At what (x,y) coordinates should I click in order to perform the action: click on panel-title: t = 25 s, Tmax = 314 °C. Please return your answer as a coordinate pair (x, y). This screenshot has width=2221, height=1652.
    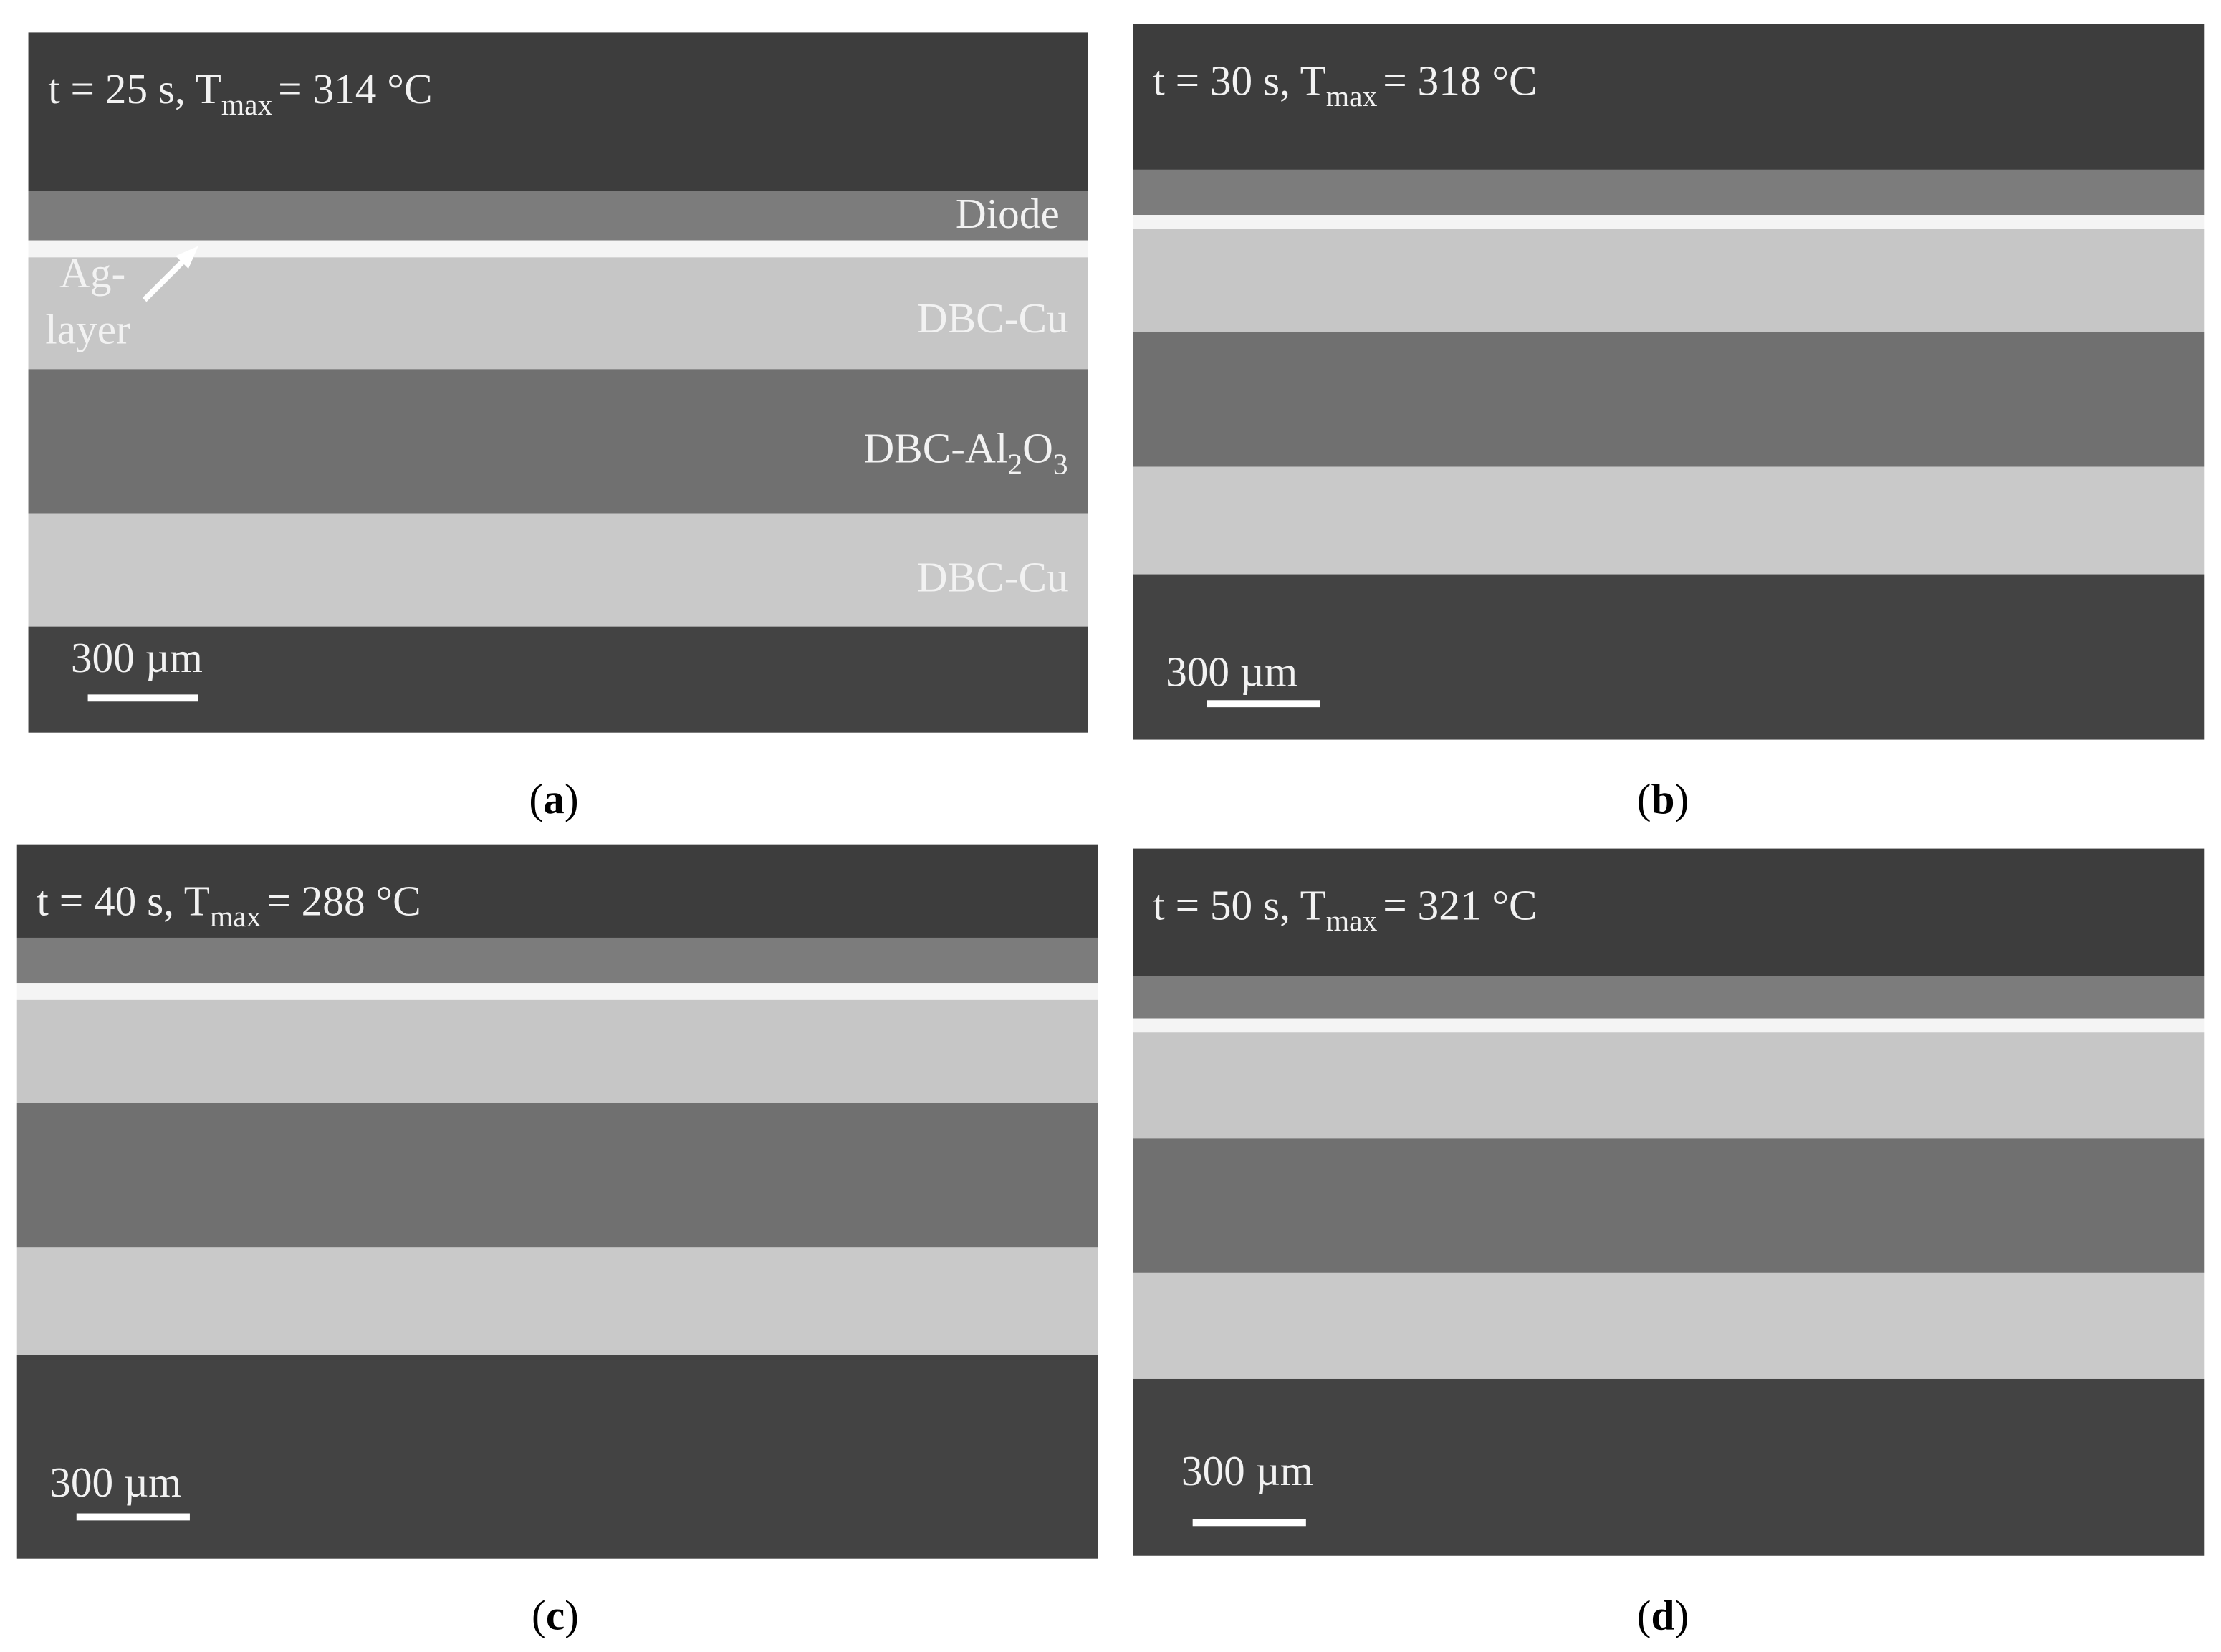
    Looking at the image, I should click on (240, 93).